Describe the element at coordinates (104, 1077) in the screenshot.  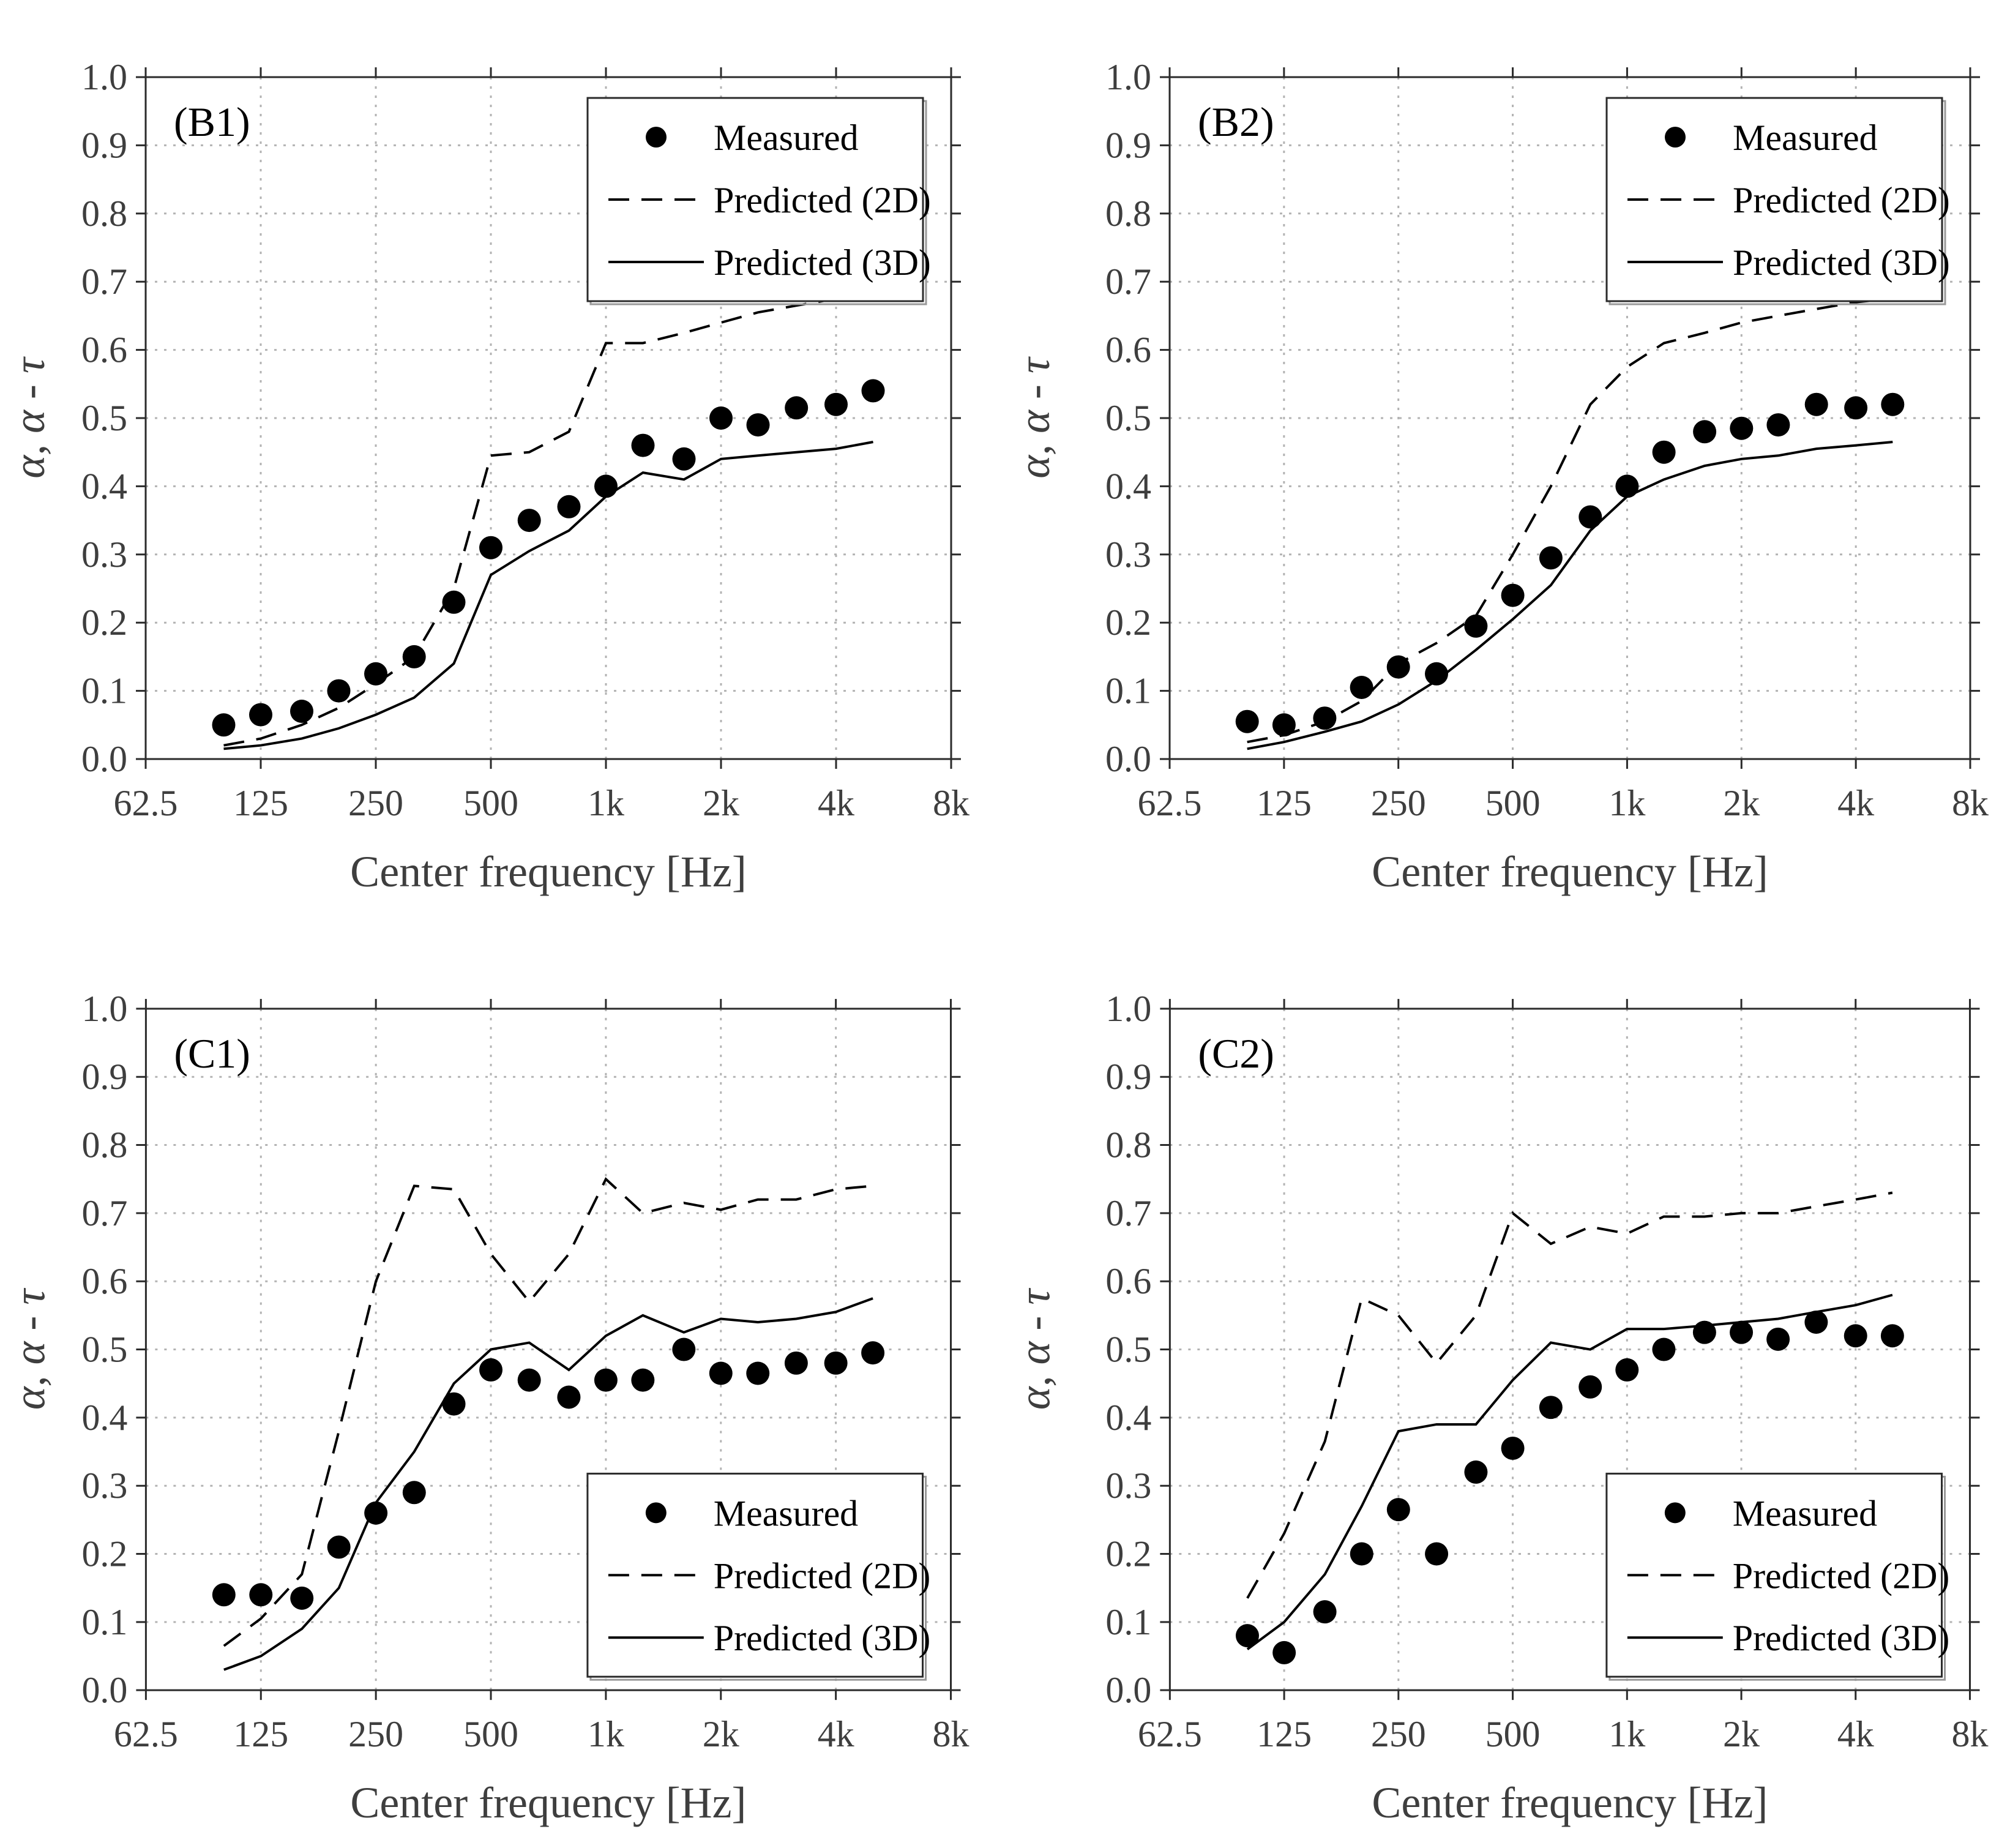
I see `y-tick-label: 0.9` at that location.